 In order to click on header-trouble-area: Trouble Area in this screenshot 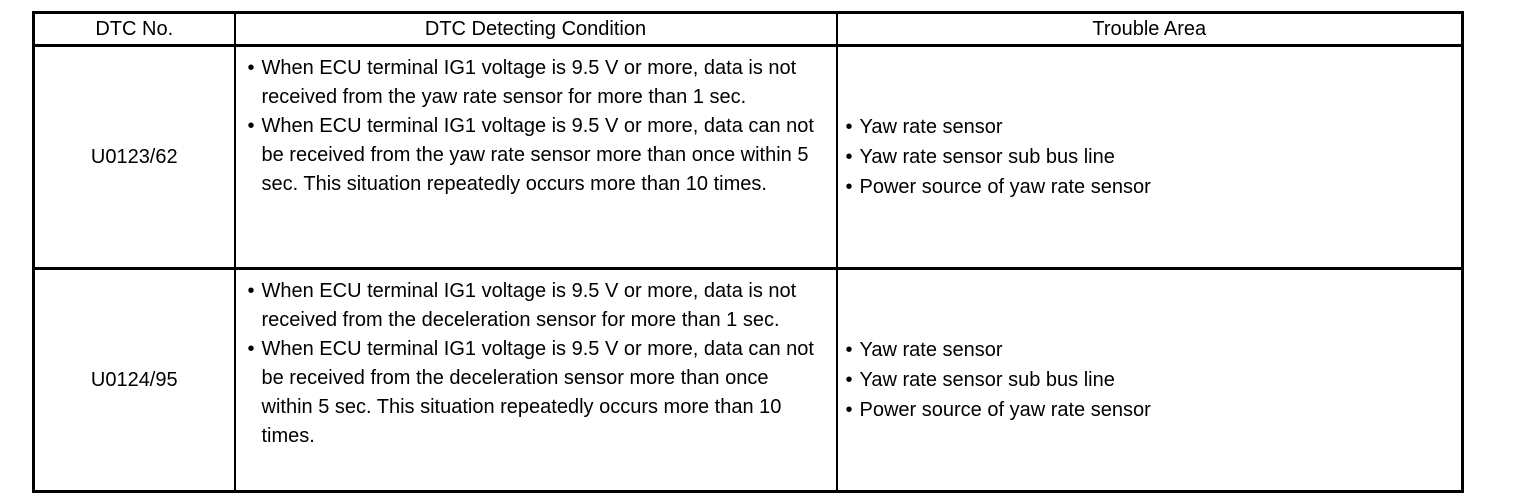, I will do `click(1149, 29)`.